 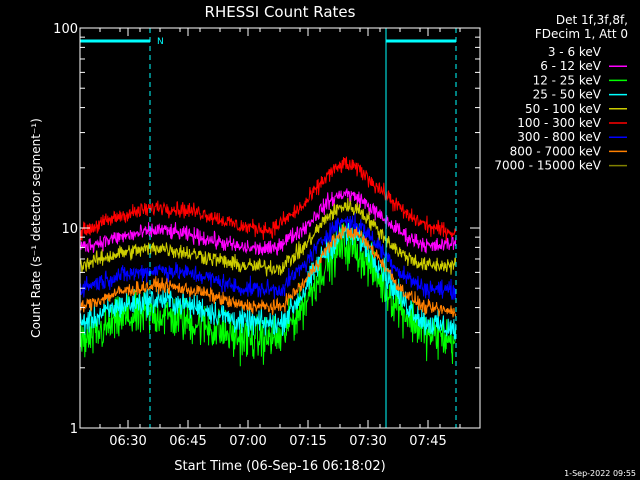 What do you see at coordinates (279, 466) in the screenshot?
I see `x-axis-label: Start Time (06-Sep-16 06:18:02)` at bounding box center [279, 466].